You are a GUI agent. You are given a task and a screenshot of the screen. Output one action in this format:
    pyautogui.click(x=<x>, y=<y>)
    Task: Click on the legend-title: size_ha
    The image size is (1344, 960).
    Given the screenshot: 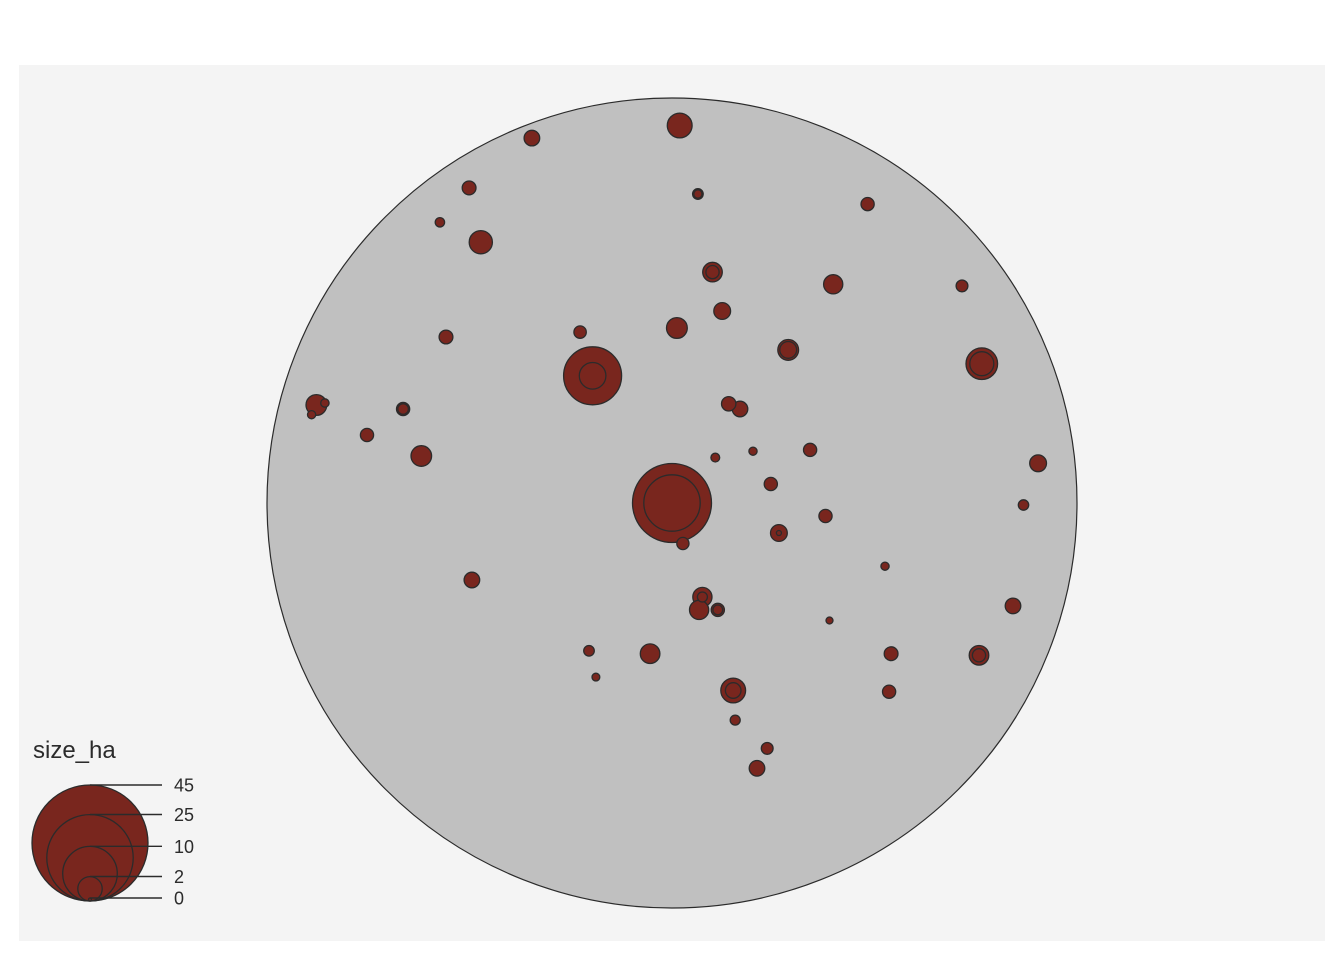 What is the action you would take?
    pyautogui.click(x=74, y=750)
    